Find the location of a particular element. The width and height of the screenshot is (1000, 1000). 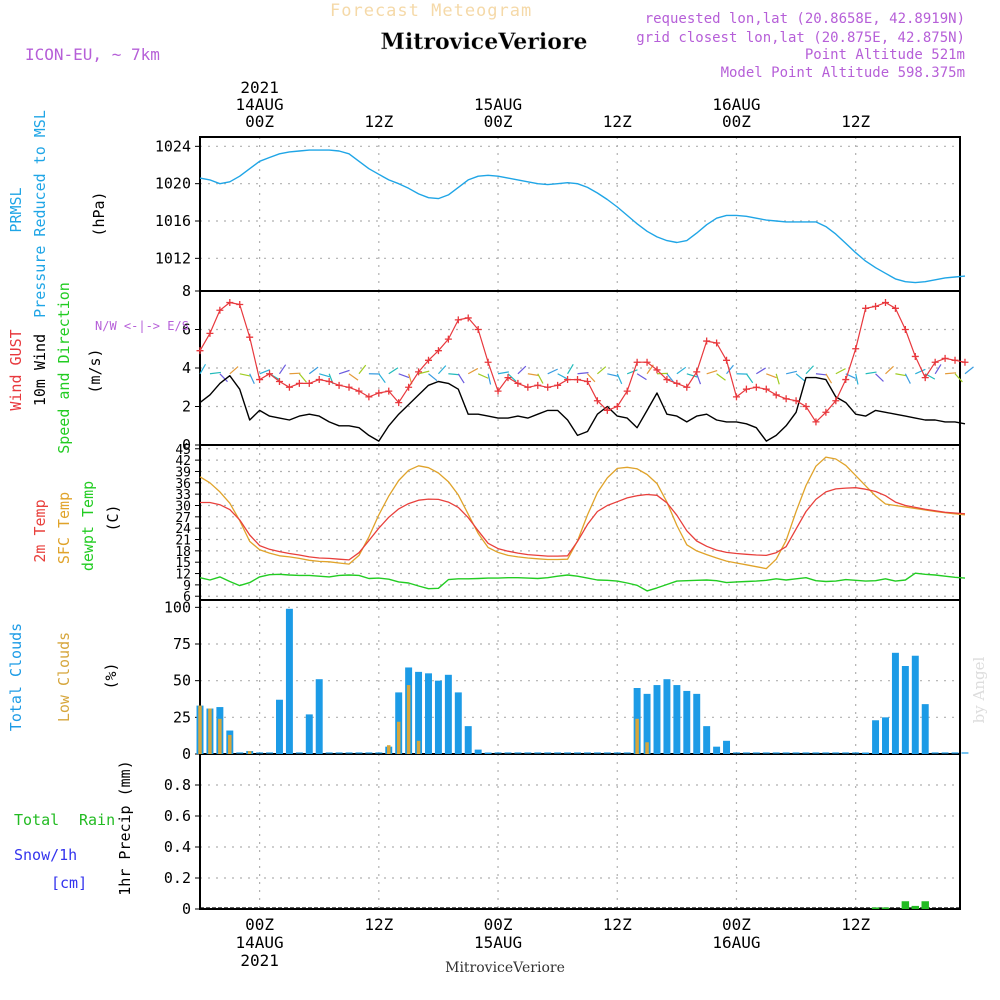

y-tick-label: 24 is located at coordinates (183, 529).